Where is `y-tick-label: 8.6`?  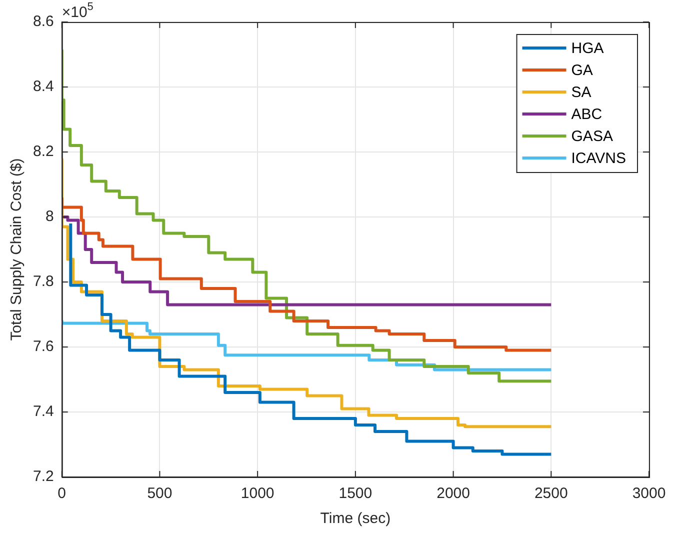
y-tick-label: 8.6 is located at coordinates (43, 21).